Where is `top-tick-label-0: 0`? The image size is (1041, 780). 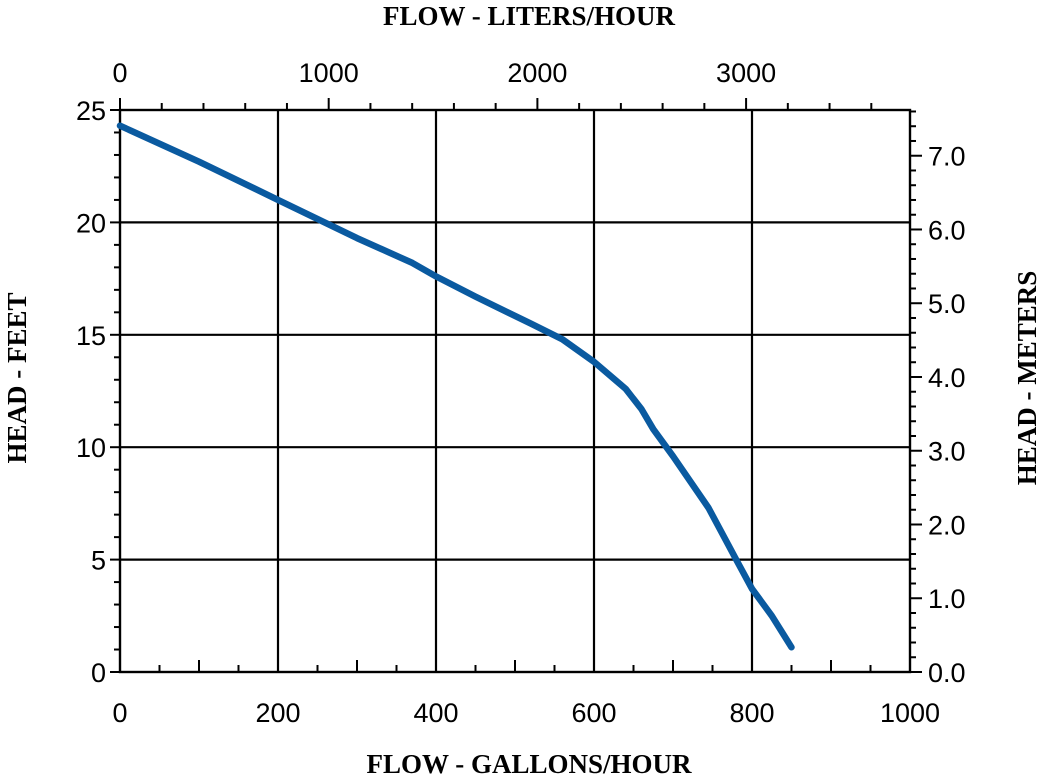
top-tick-label-0: 0 is located at coordinates (119, 73).